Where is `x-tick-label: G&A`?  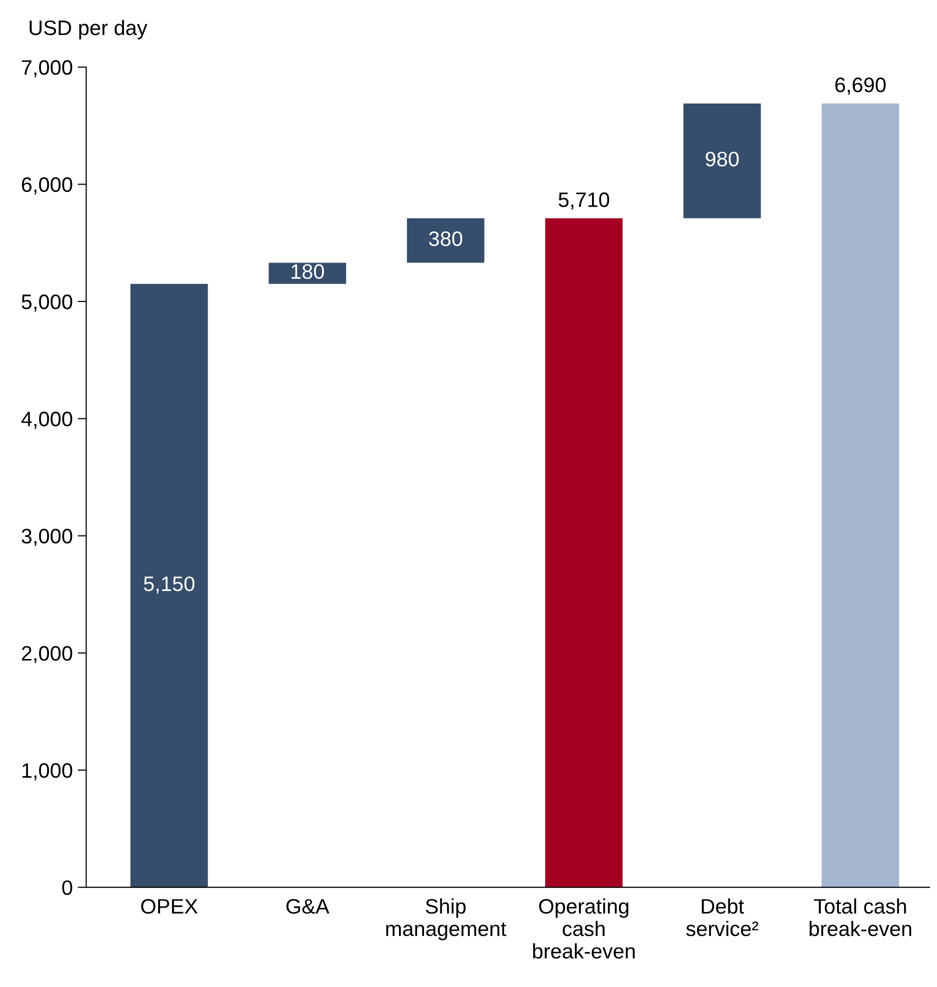 x-tick-label: G&A is located at coordinates (308, 906).